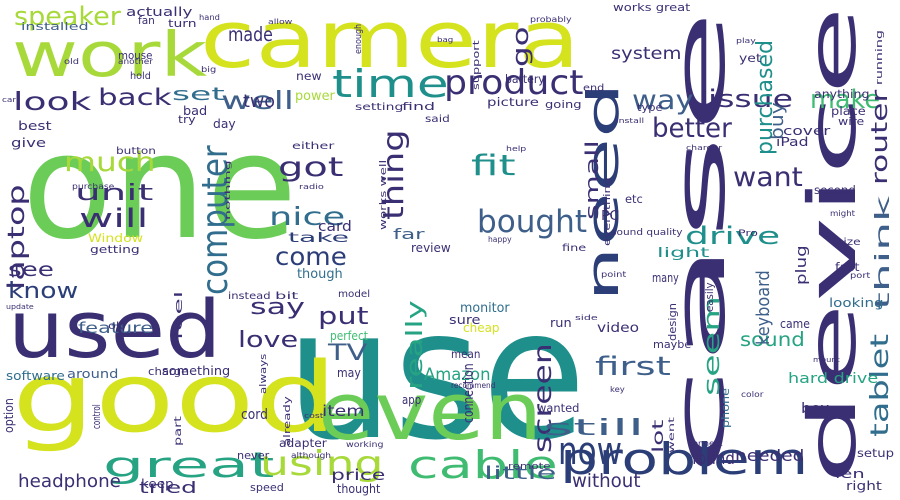 The image size is (900, 500). What do you see at coordinates (652, 8) in the screenshot?
I see `word-works-great: works great` at bounding box center [652, 8].